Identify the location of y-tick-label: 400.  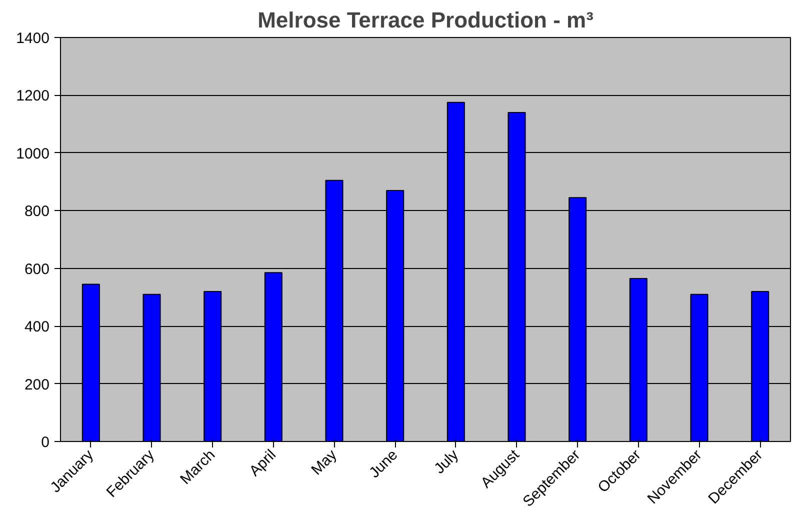
(37, 327).